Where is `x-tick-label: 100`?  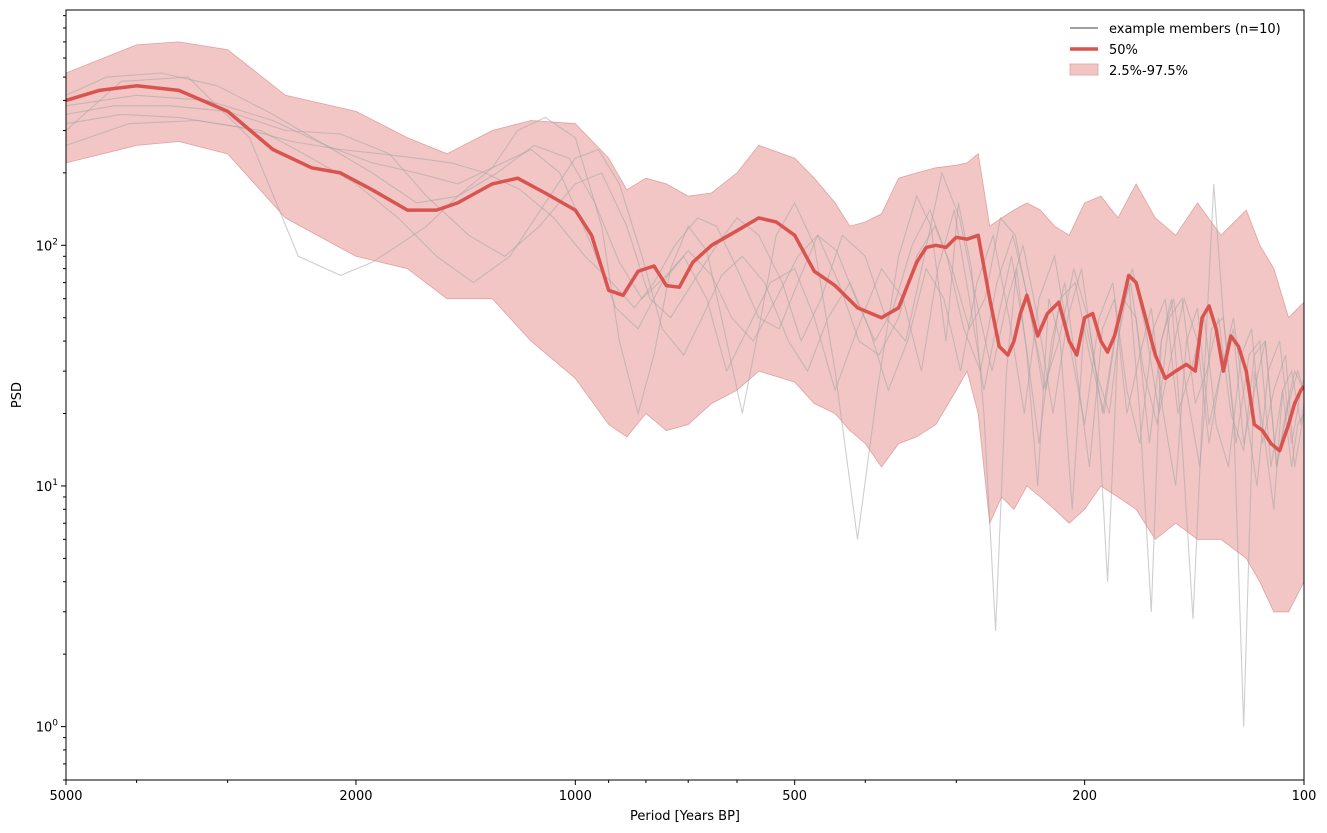 x-tick-label: 100 is located at coordinates (1304, 796).